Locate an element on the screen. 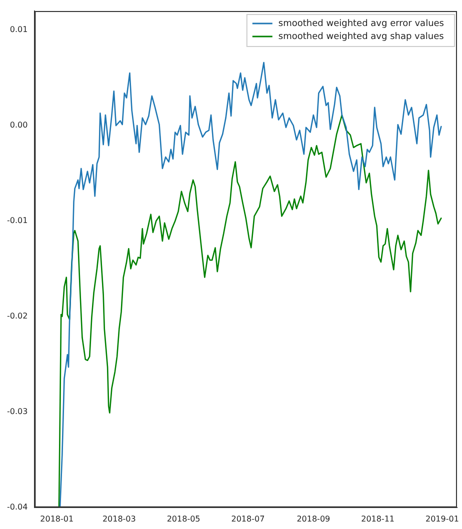  x-tick-label: 2018-07 is located at coordinates (248, 519).